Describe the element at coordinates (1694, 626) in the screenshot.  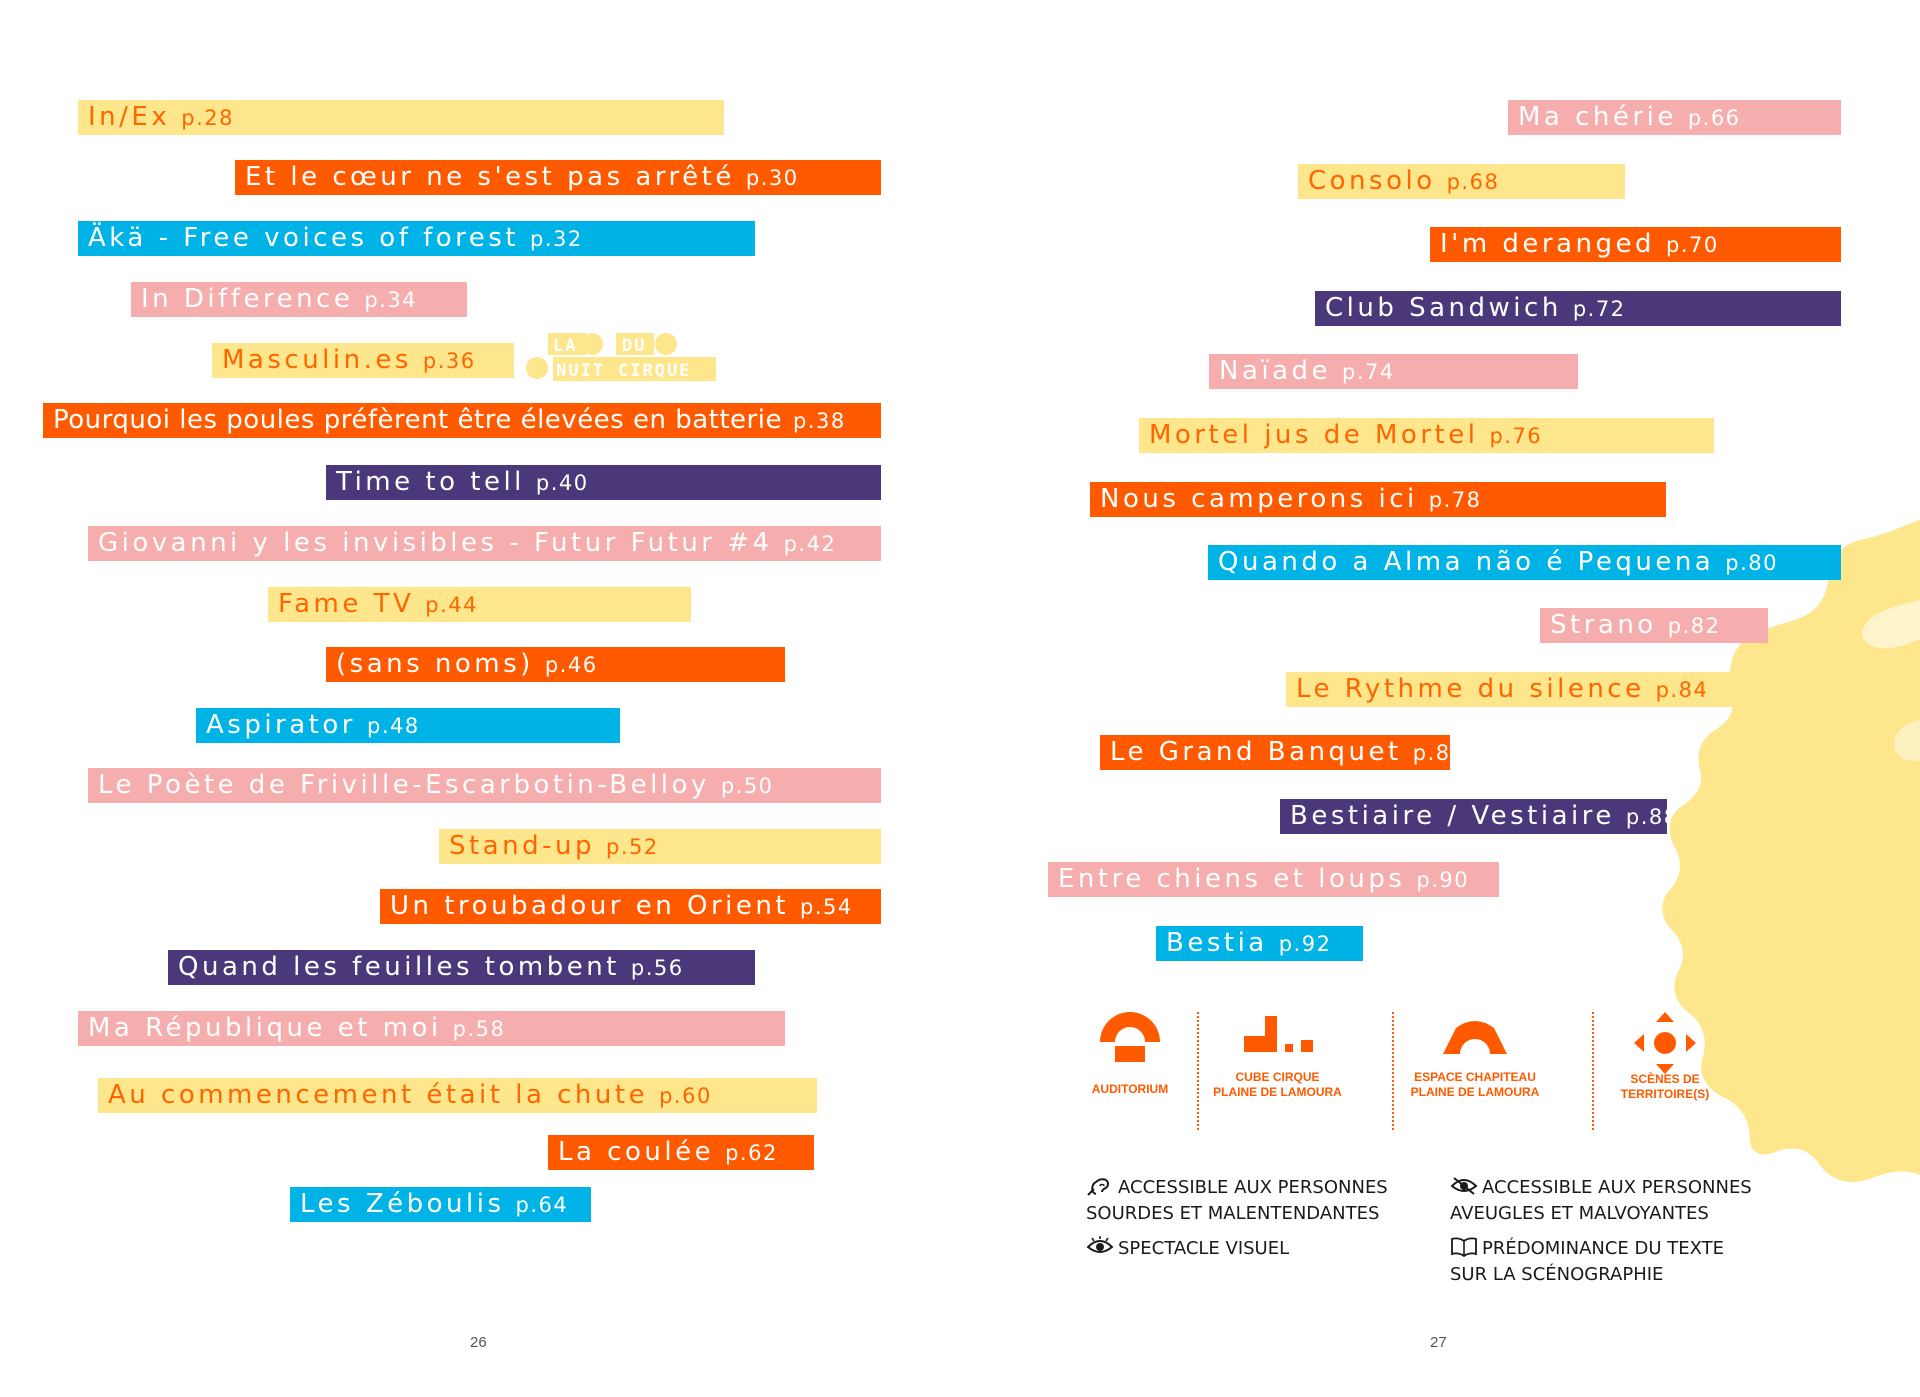
I see `entry-page: p.82` at that location.